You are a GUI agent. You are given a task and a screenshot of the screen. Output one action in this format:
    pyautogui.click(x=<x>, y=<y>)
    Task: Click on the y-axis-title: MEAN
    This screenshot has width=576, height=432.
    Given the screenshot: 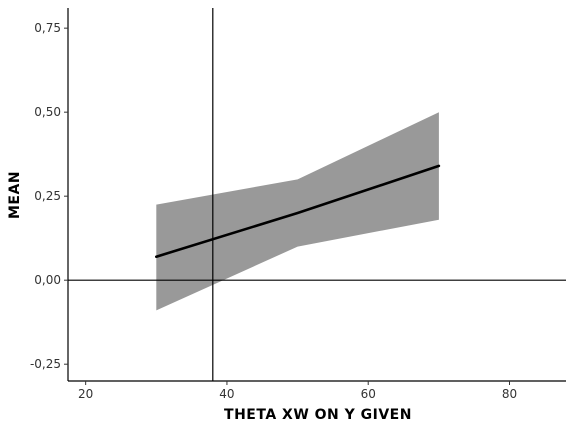 What is the action you would take?
    pyautogui.click(x=15, y=195)
    